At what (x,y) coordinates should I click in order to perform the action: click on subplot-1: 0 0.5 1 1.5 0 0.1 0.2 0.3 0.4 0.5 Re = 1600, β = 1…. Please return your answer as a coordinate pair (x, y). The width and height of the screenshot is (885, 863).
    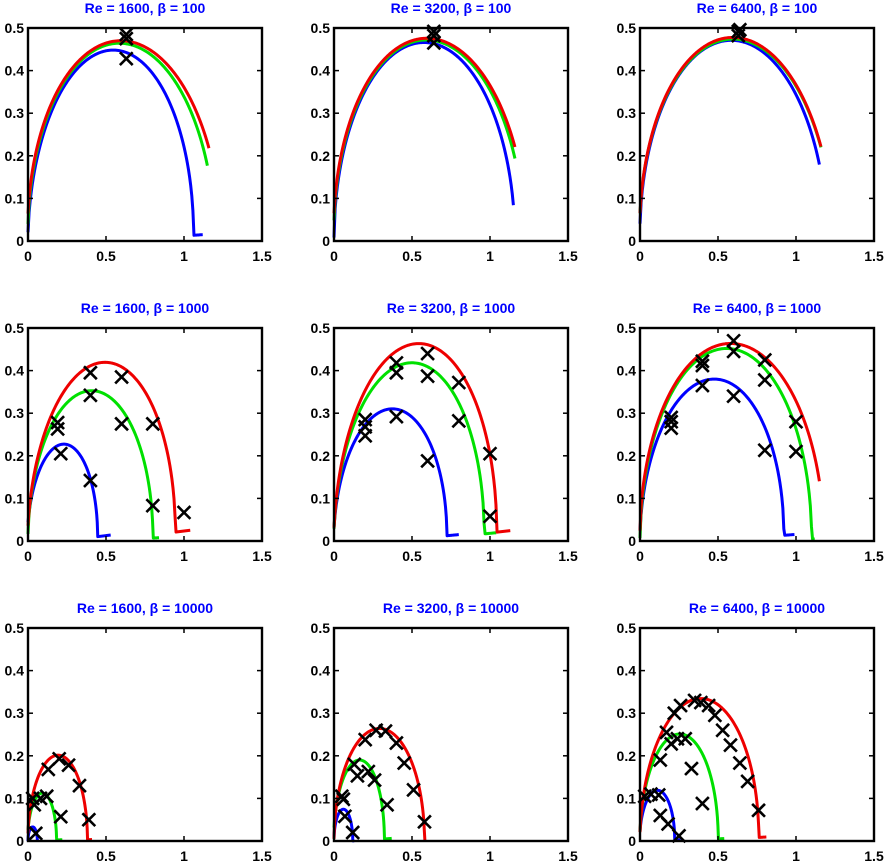
    Looking at the image, I should click on (138, 132).